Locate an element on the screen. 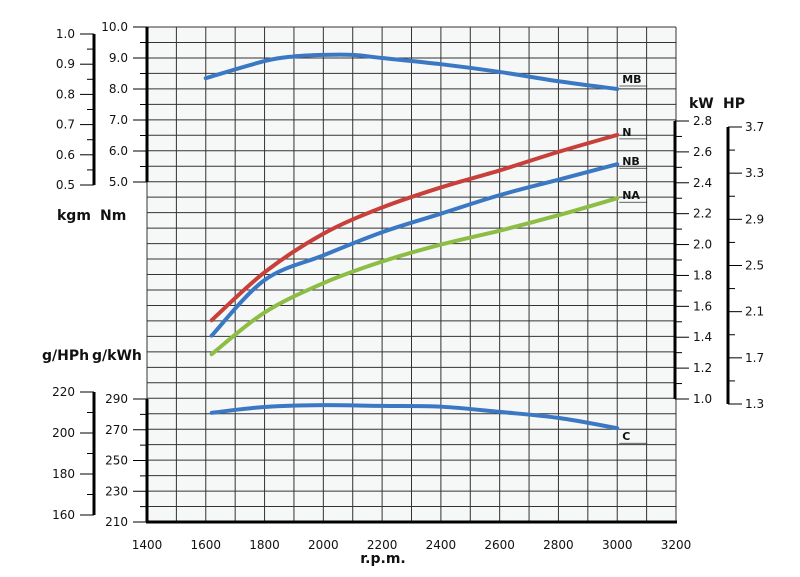 The width and height of the screenshot is (800, 577). torque-nm-tick-label: 7.0 is located at coordinates (118, 120).